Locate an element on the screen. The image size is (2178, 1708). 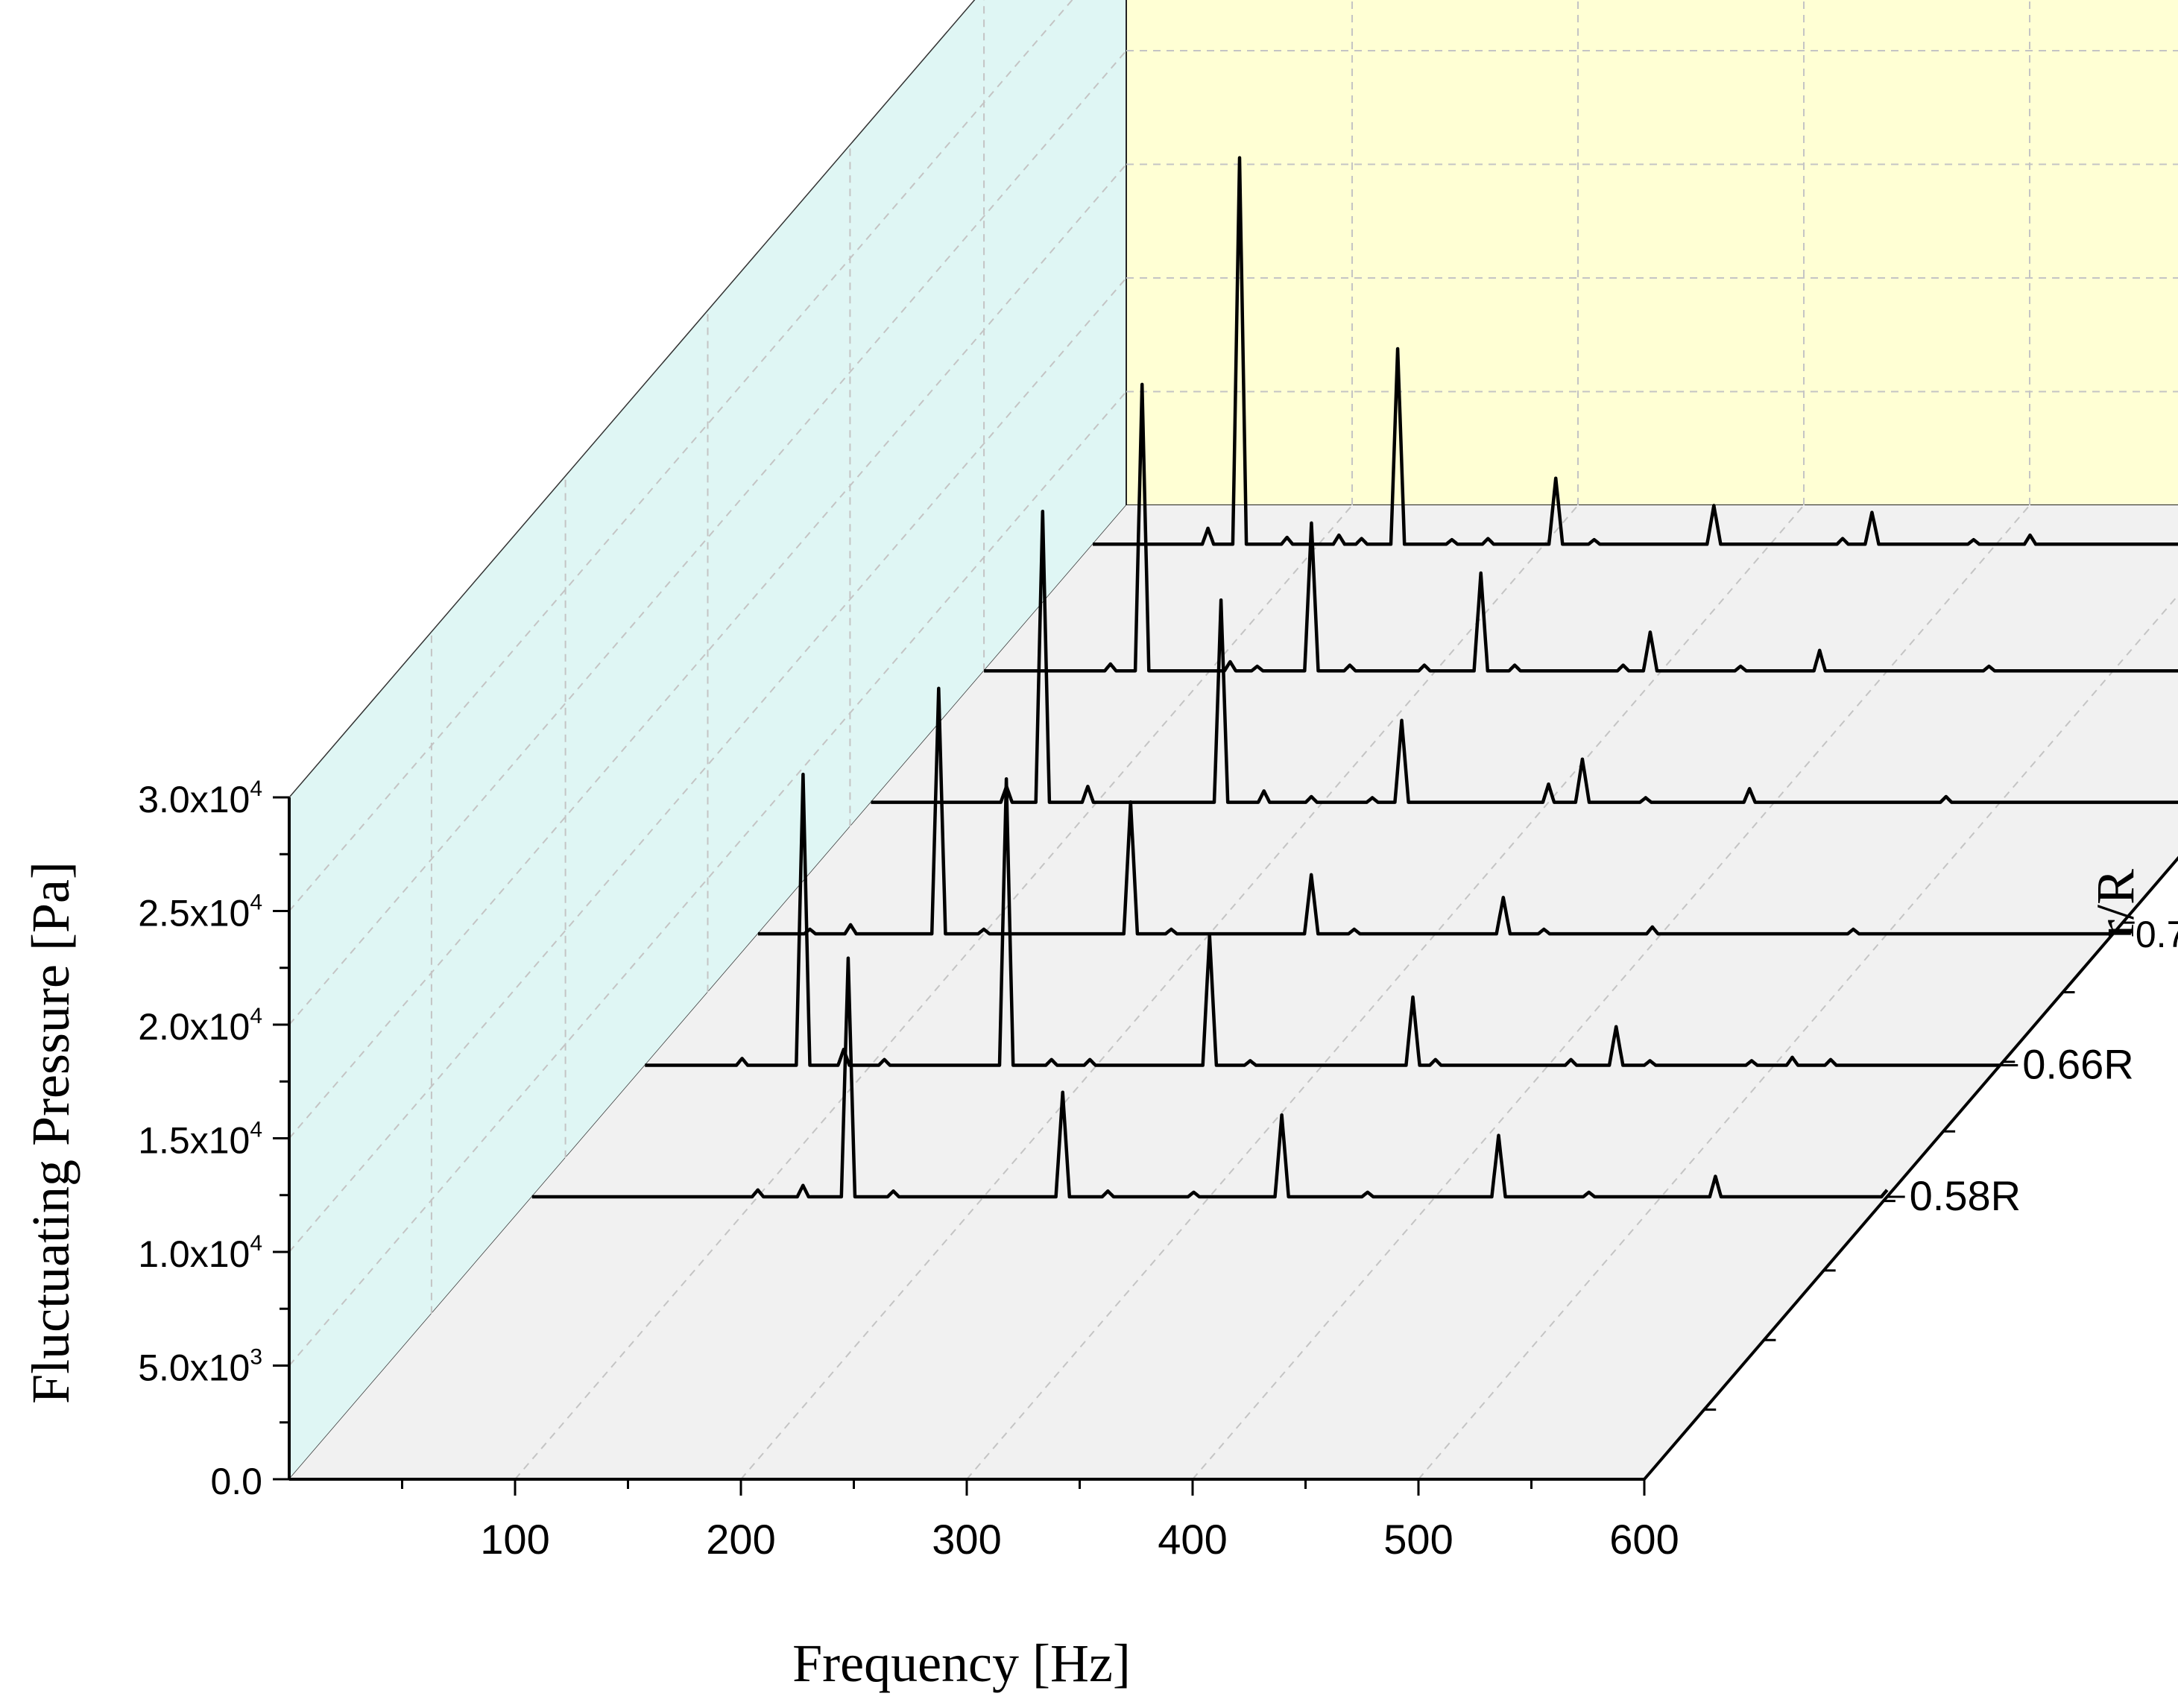
y-tick-label: 2.0x10⁴ is located at coordinates (200, 1026).